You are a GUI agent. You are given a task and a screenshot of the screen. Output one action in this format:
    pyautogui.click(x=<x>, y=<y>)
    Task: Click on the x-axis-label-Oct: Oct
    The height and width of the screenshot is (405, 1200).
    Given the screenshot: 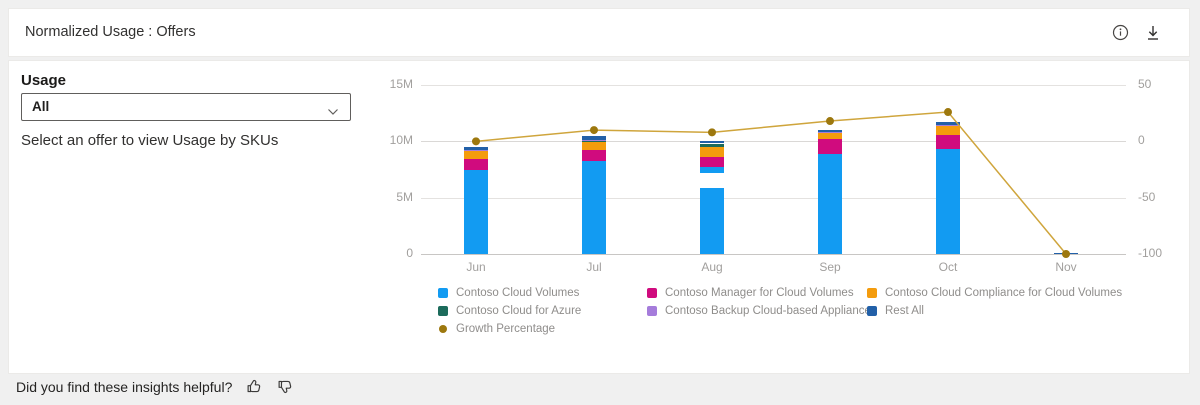 What is the action you would take?
    pyautogui.click(x=948, y=267)
    